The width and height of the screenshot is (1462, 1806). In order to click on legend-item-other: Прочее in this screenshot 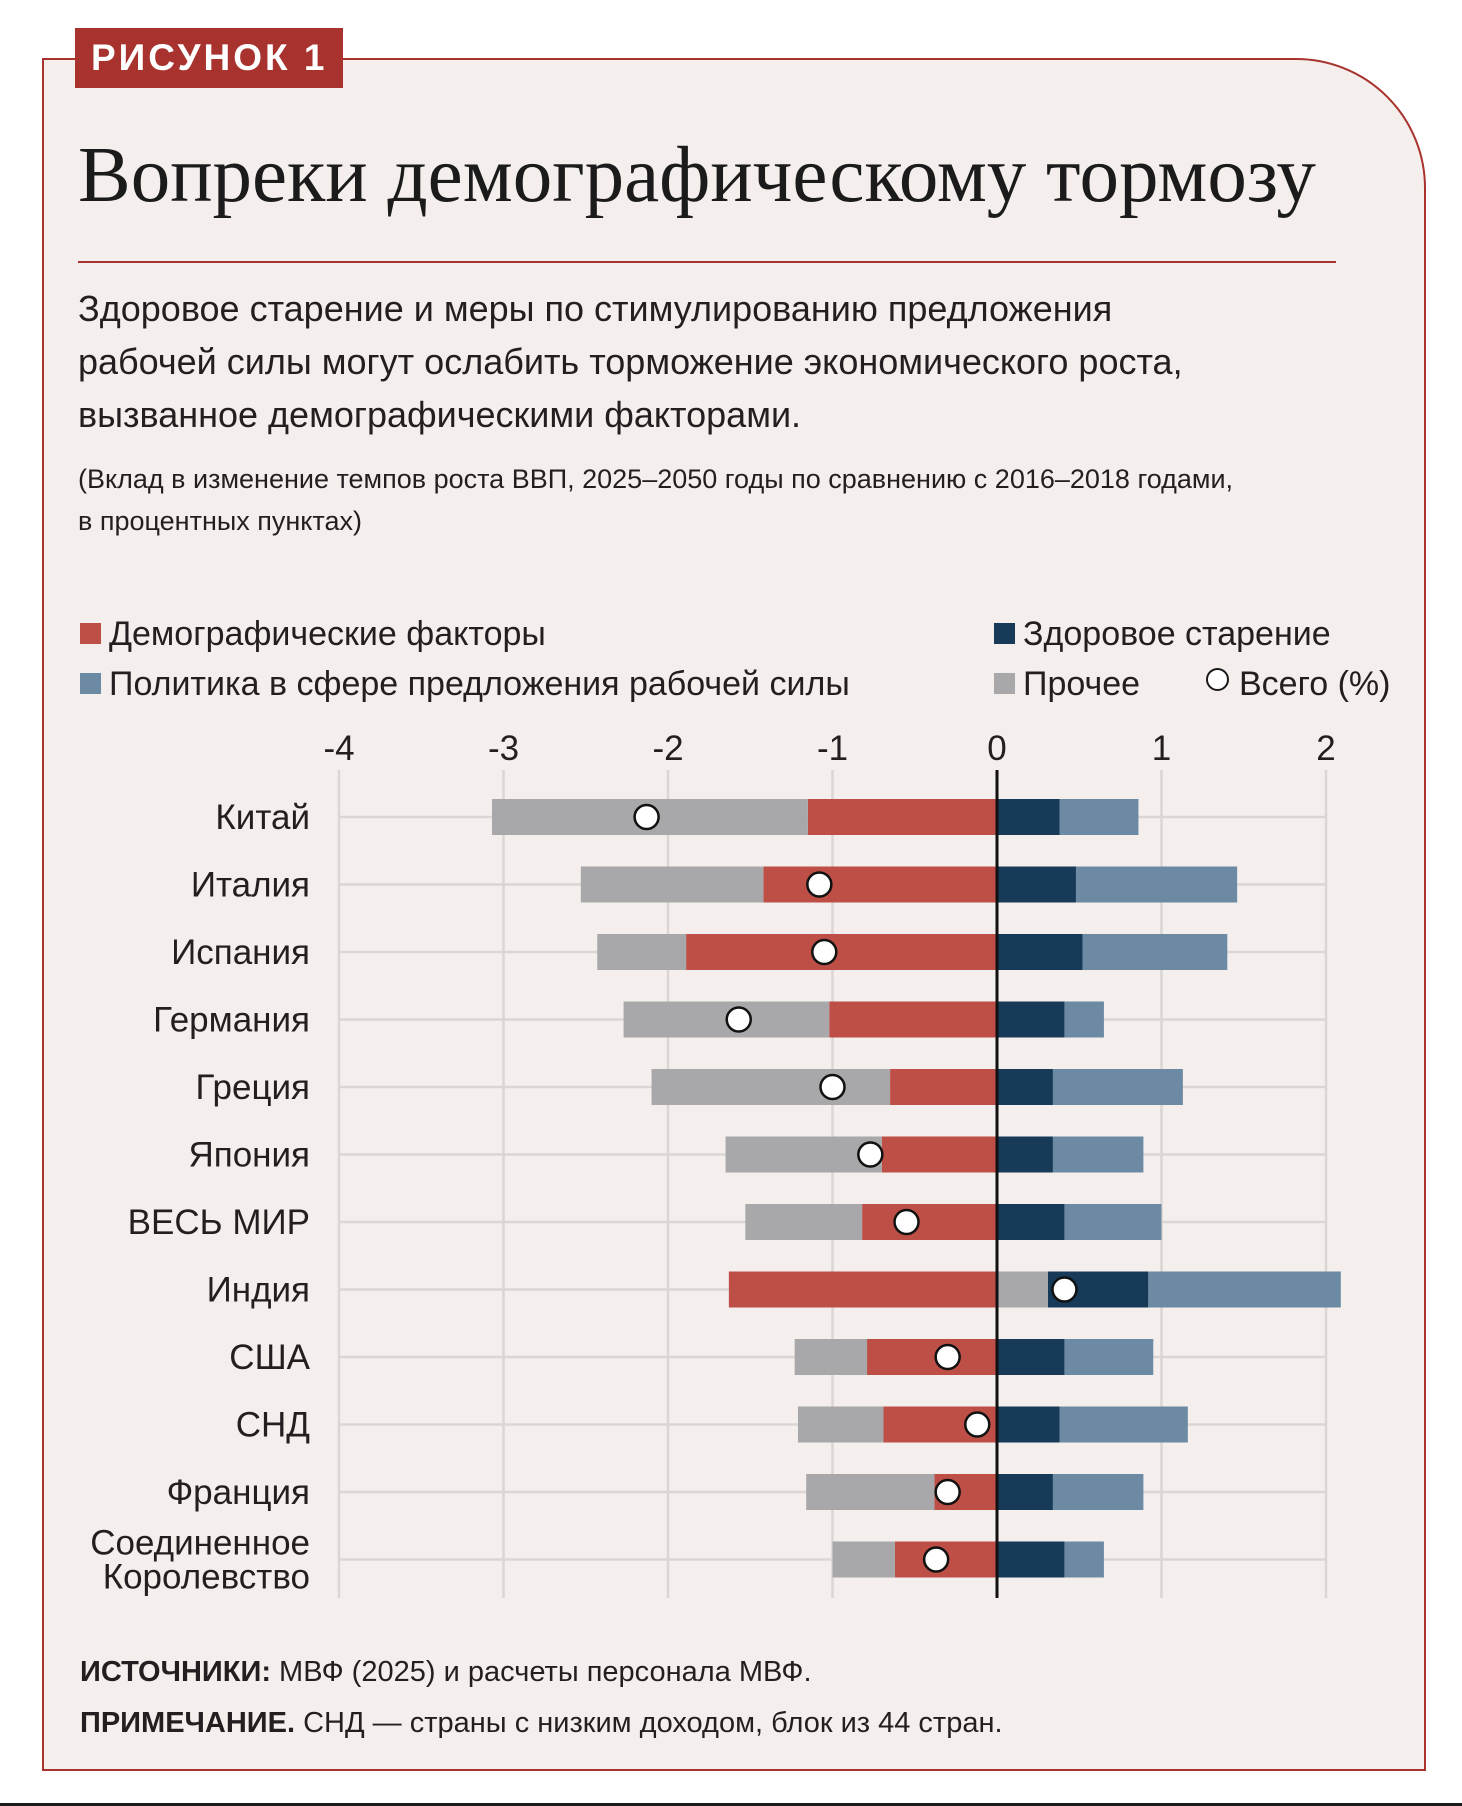, I will do `click(1067, 684)`.